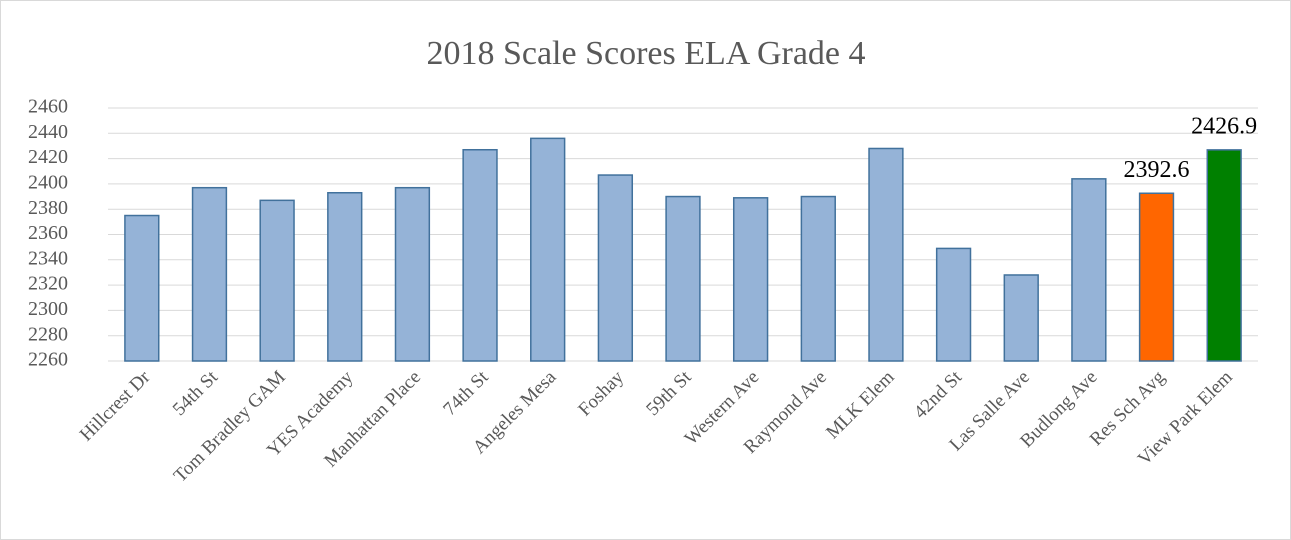 The image size is (1291, 540). What do you see at coordinates (645, 53) in the screenshot?
I see `chart-title: 2018 Scale Scores ELA Grade 4` at bounding box center [645, 53].